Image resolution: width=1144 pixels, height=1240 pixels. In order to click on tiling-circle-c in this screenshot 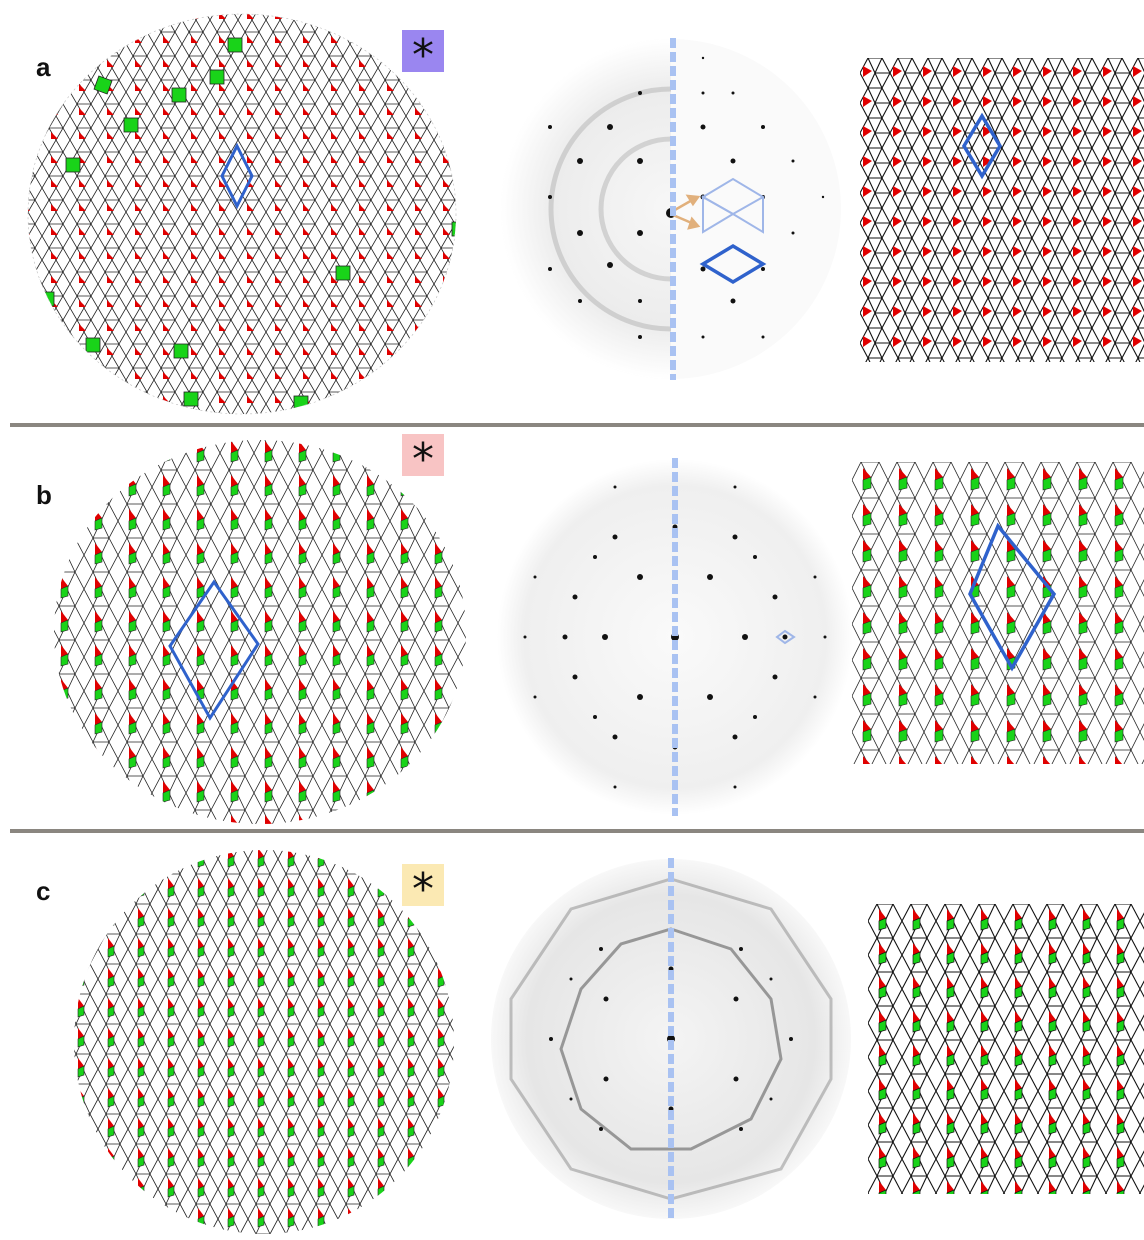, I will do `click(264, 1042)`.